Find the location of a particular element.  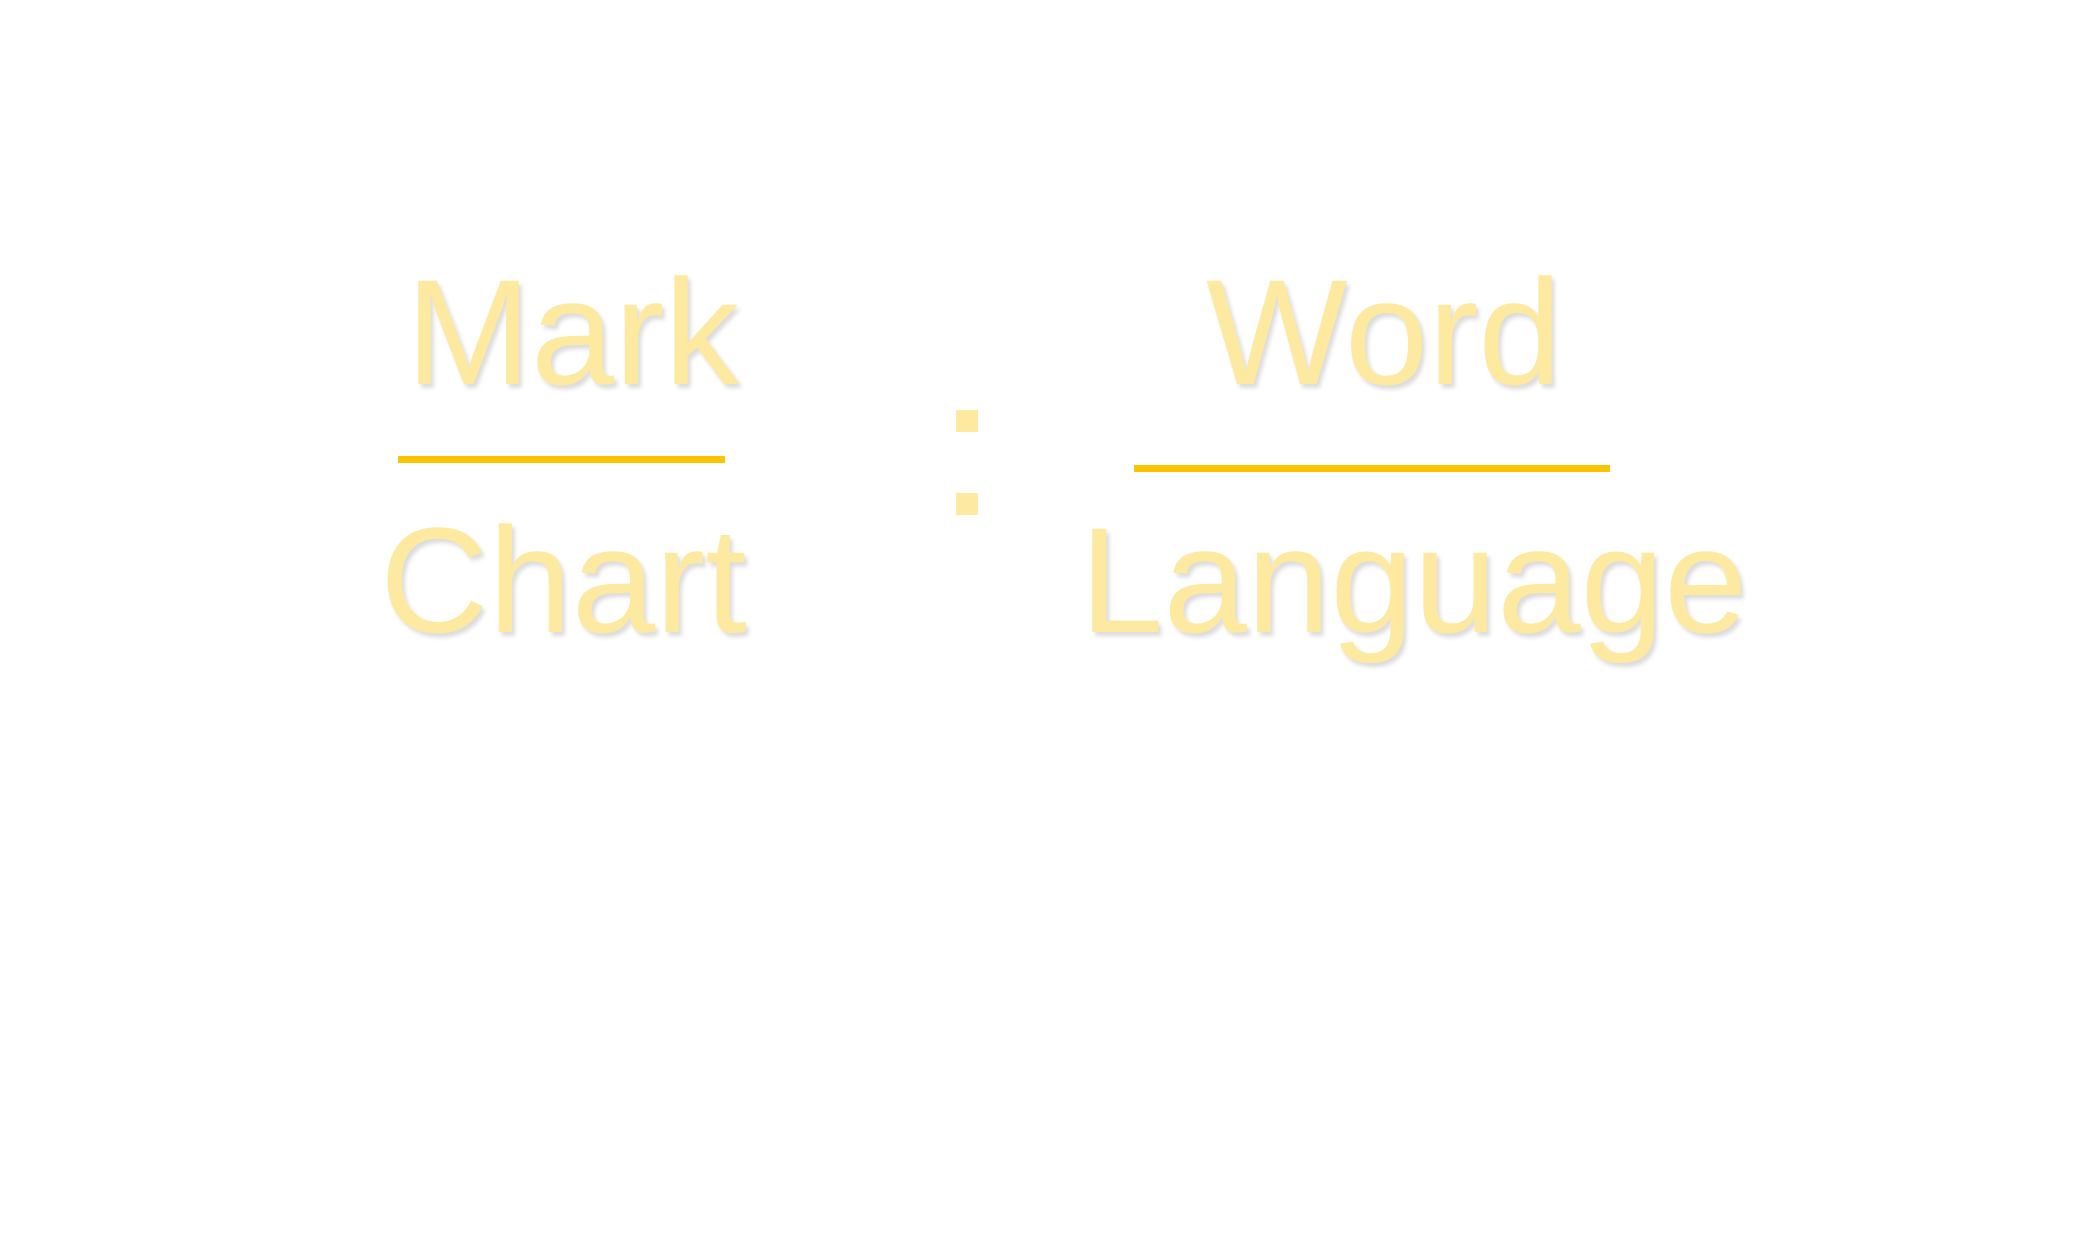

right-numerator-word: Word is located at coordinates (1384, 332).